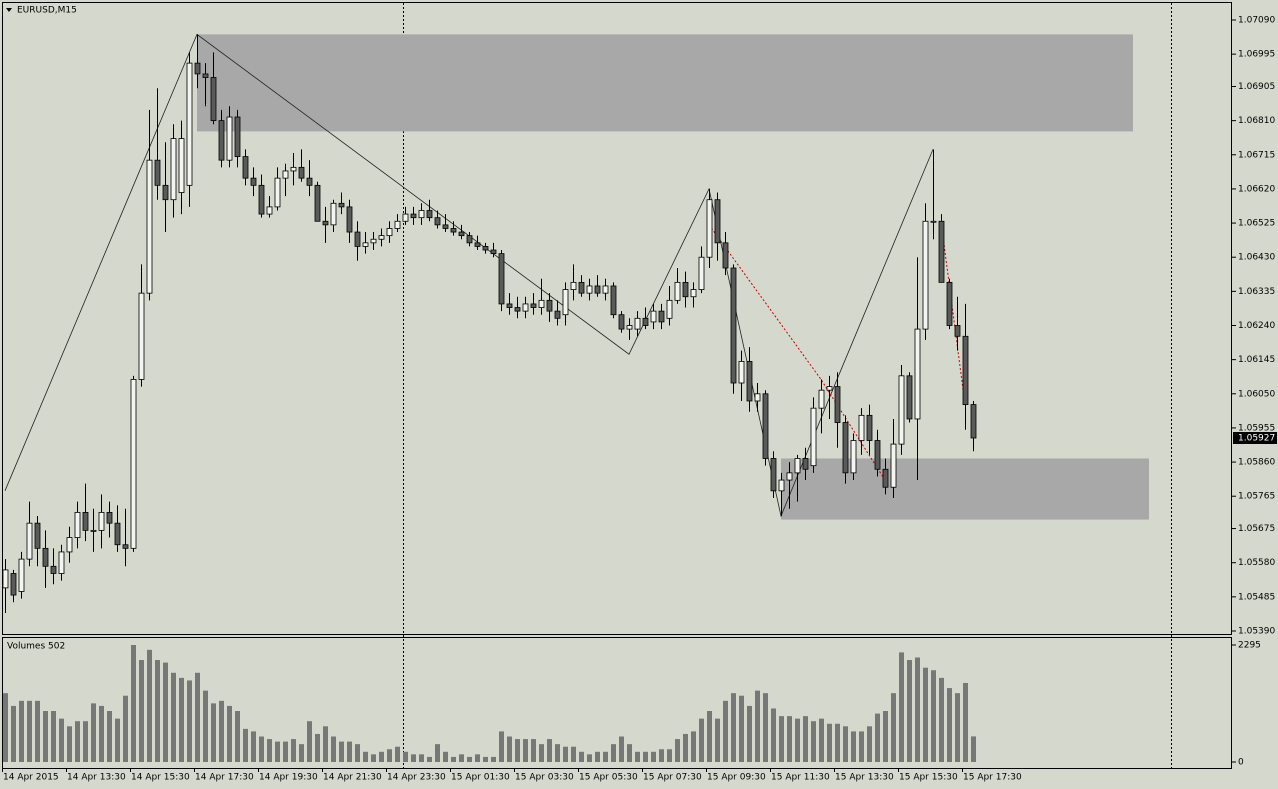 This screenshot has width=1278, height=789. Describe the element at coordinates (1256, 224) in the screenshot. I see `y-tick-label: 1.06525` at that location.